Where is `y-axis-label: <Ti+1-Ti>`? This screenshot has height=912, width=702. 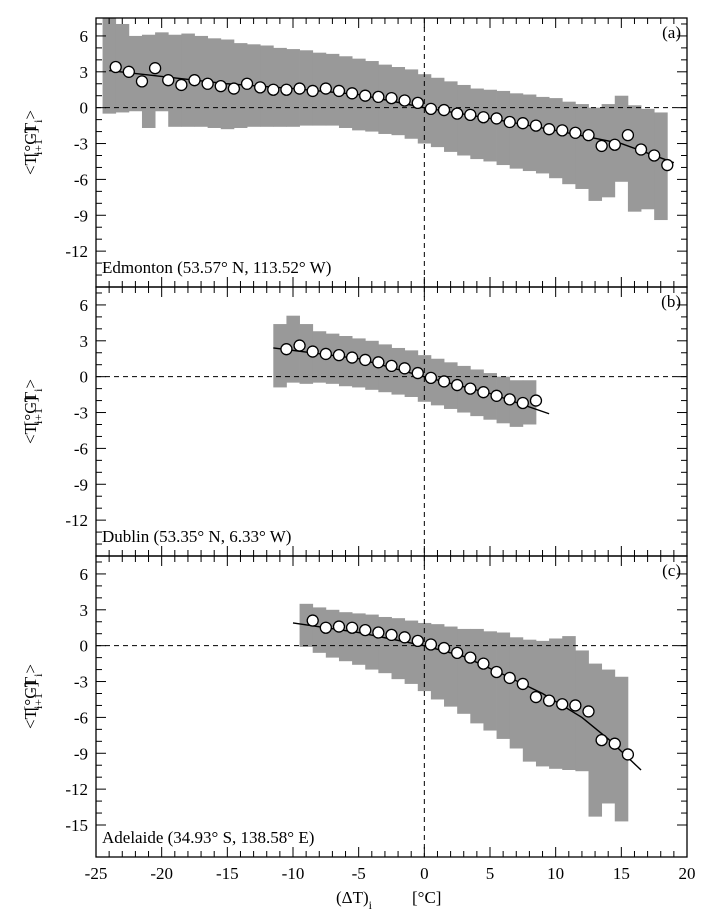
y-axis-label: <Ti+1-Ti> is located at coordinates (33, 142).